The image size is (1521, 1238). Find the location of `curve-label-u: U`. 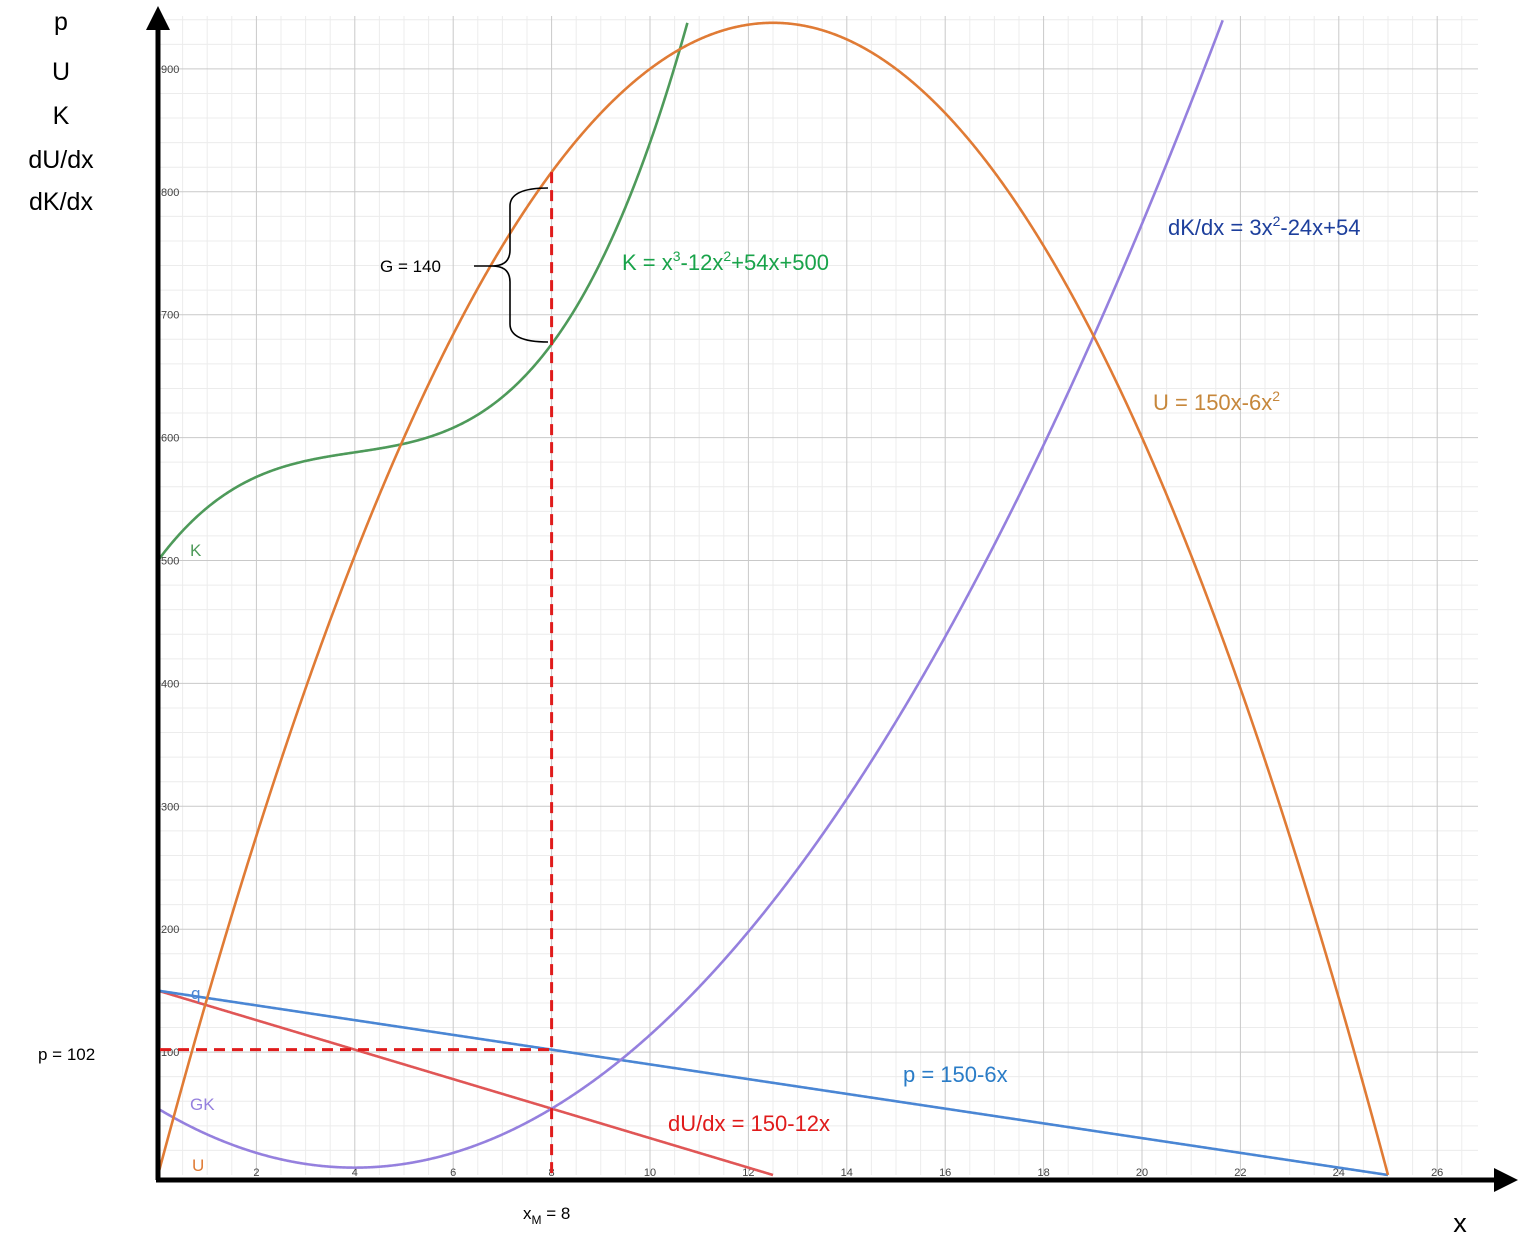

curve-label-u: U is located at coordinates (198, 1165).